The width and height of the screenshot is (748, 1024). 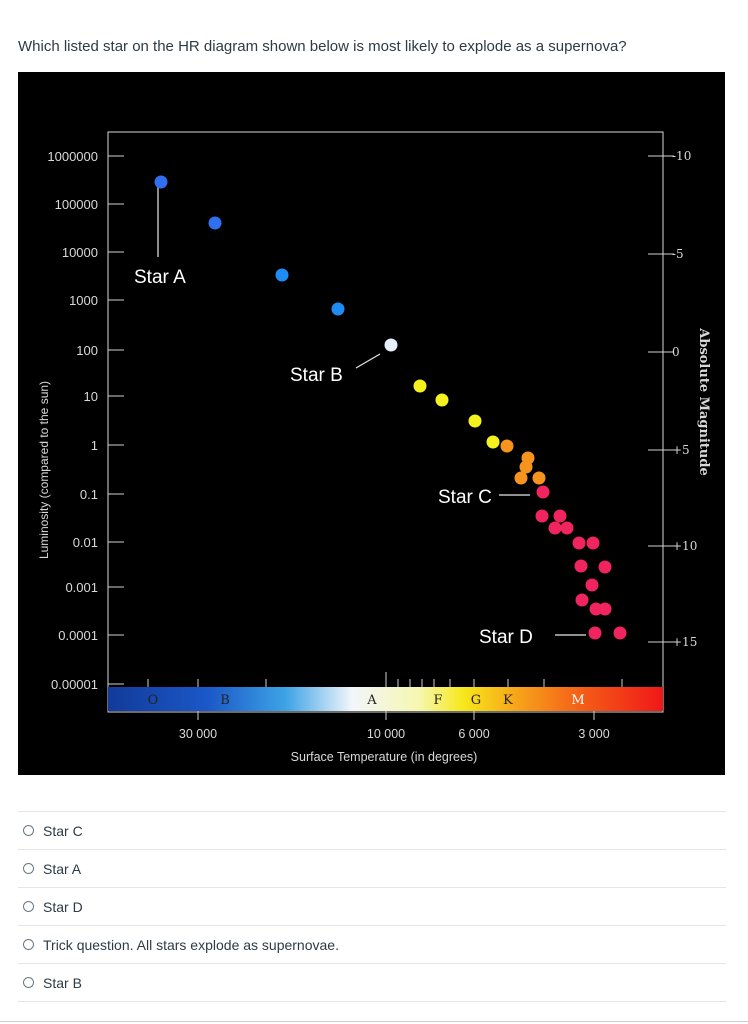 I want to click on luminosity-tick-label: 0.01, so click(x=85, y=542).